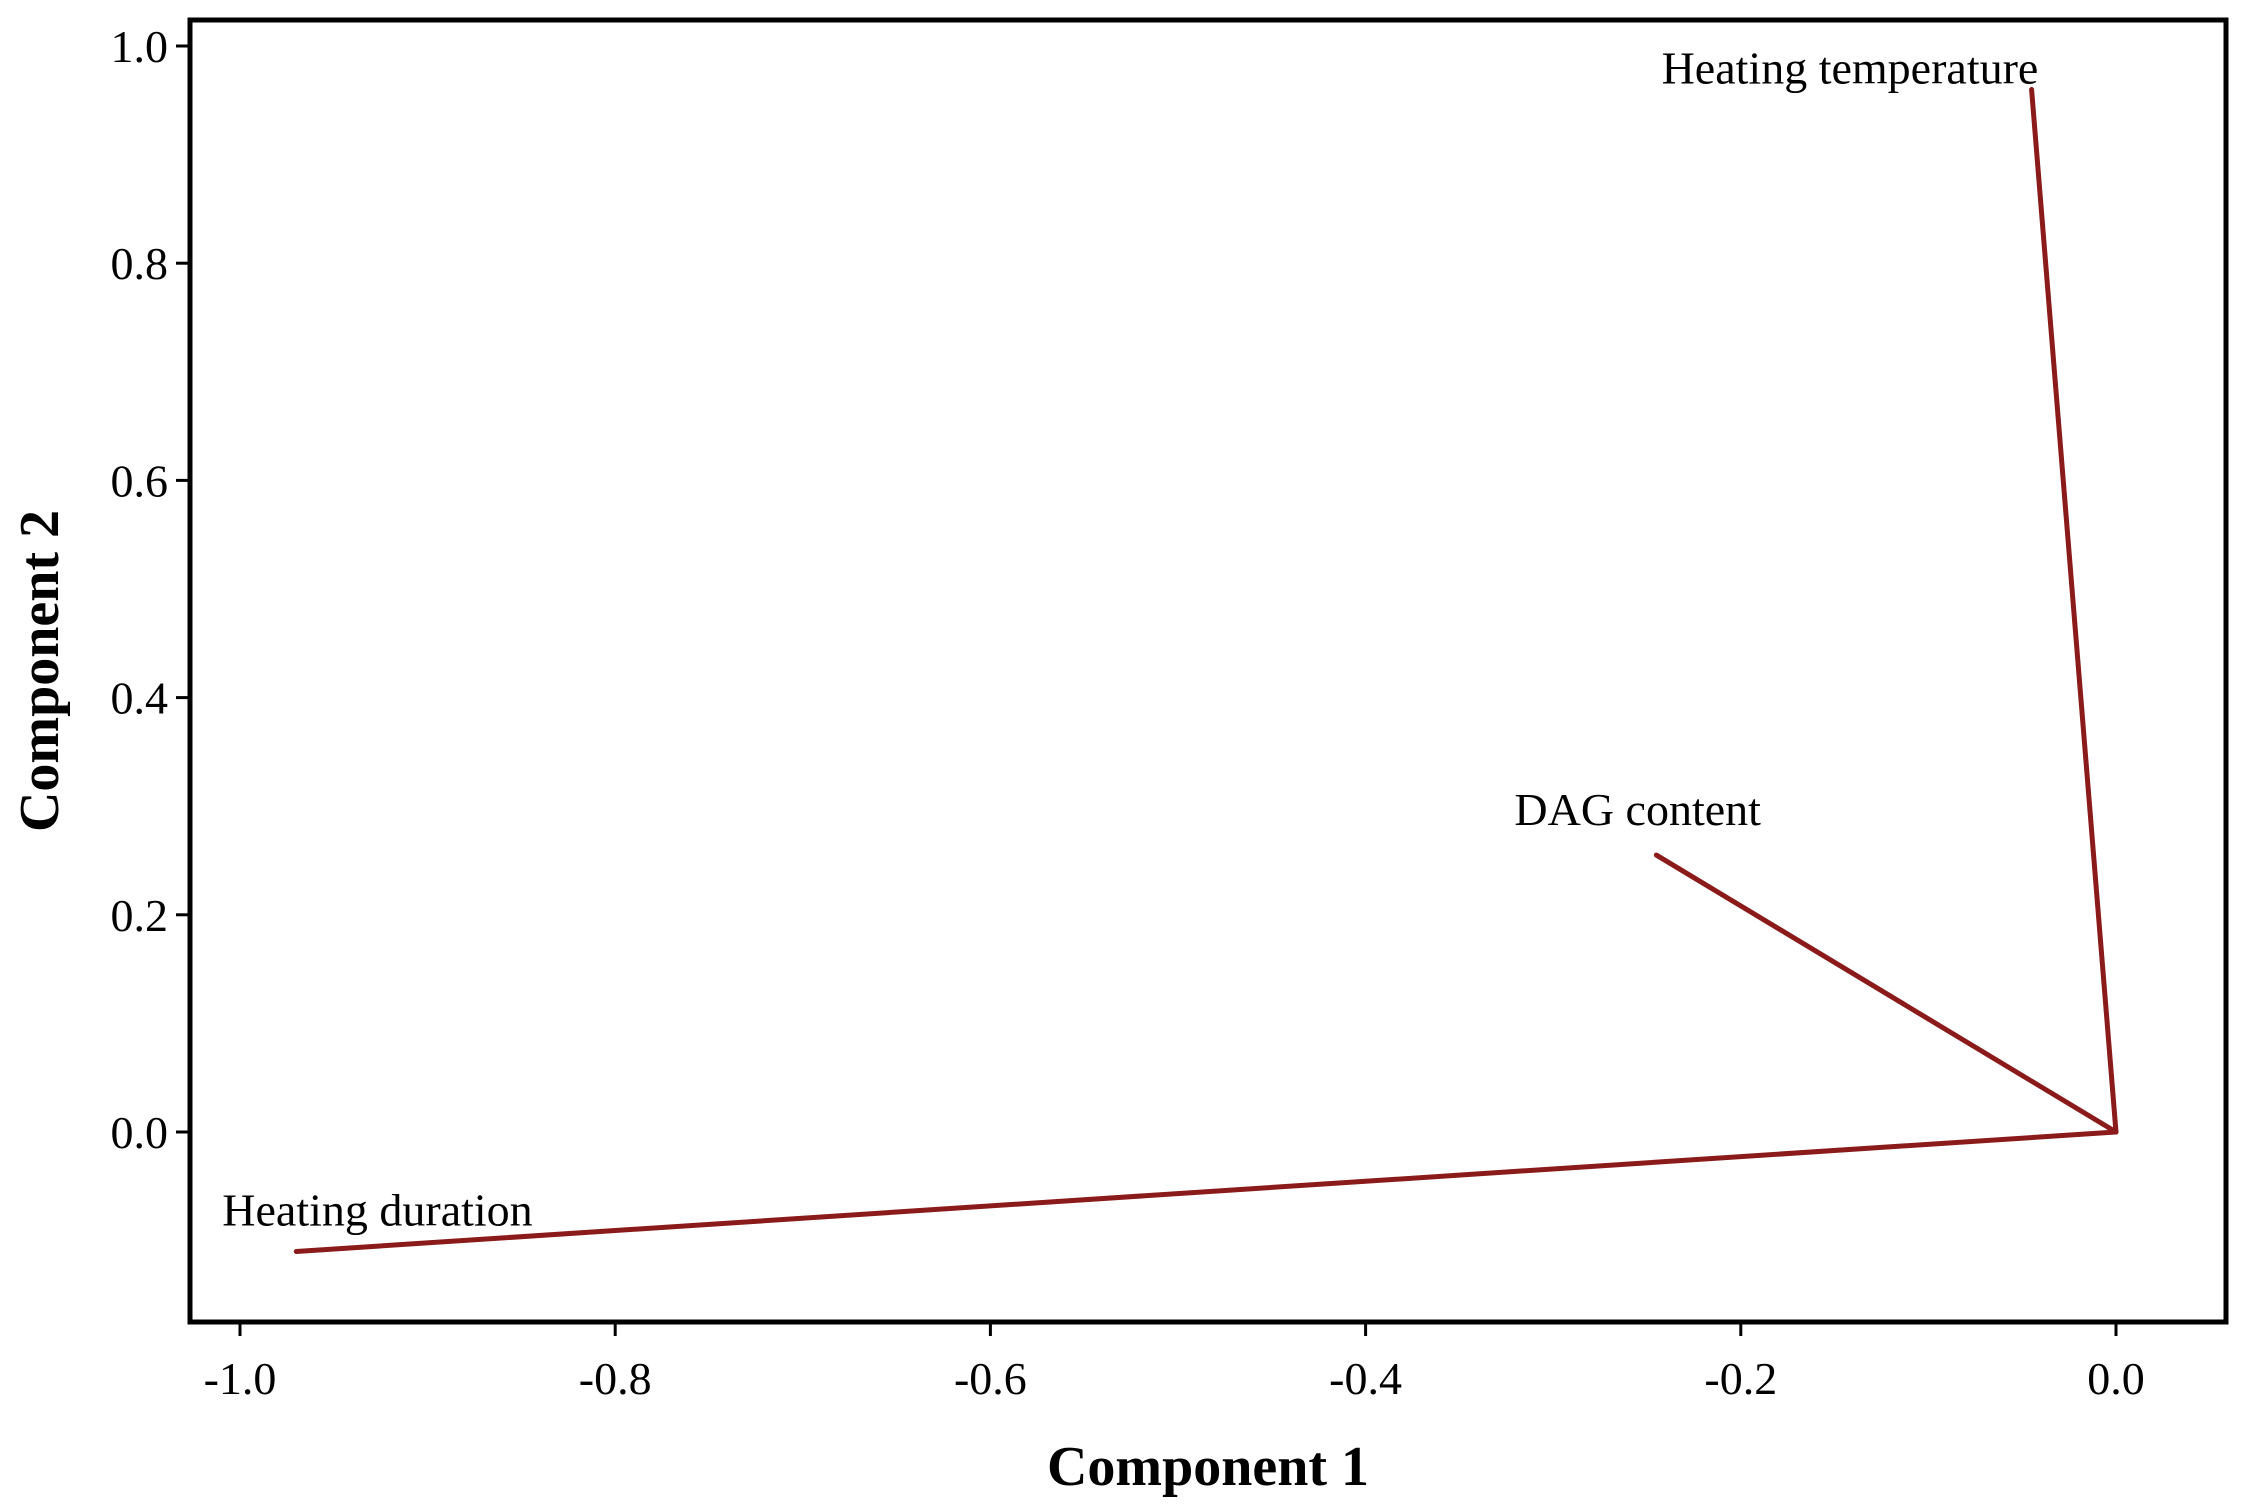  What do you see at coordinates (2116, 1378) in the screenshot?
I see `x-tick-label: 0.0` at bounding box center [2116, 1378].